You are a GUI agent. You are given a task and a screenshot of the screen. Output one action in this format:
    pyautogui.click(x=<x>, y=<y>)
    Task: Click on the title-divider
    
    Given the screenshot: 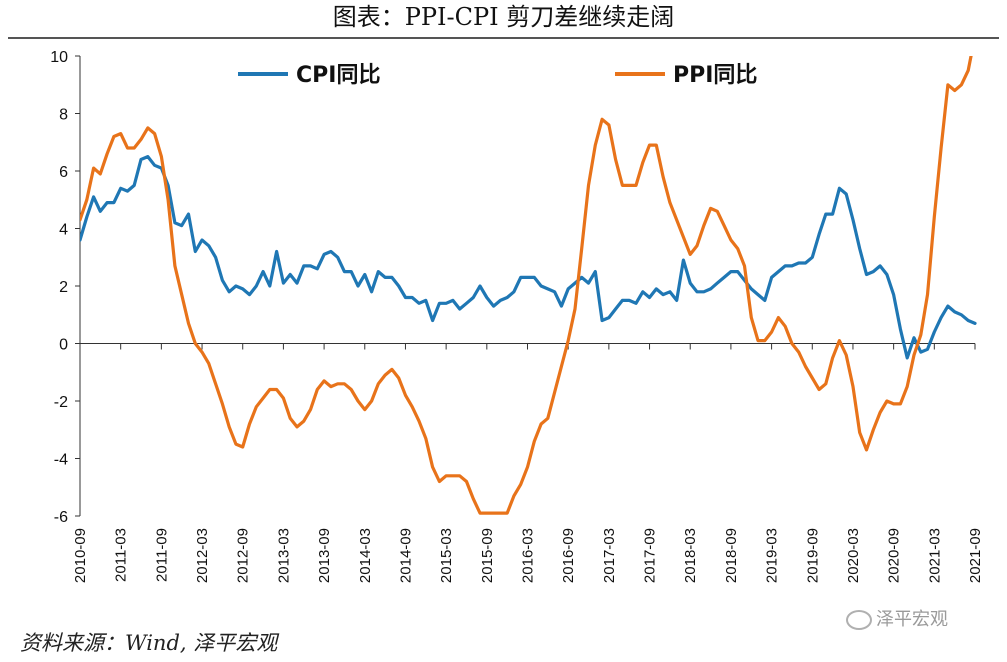 What is the action you would take?
    pyautogui.click(x=503, y=38)
    